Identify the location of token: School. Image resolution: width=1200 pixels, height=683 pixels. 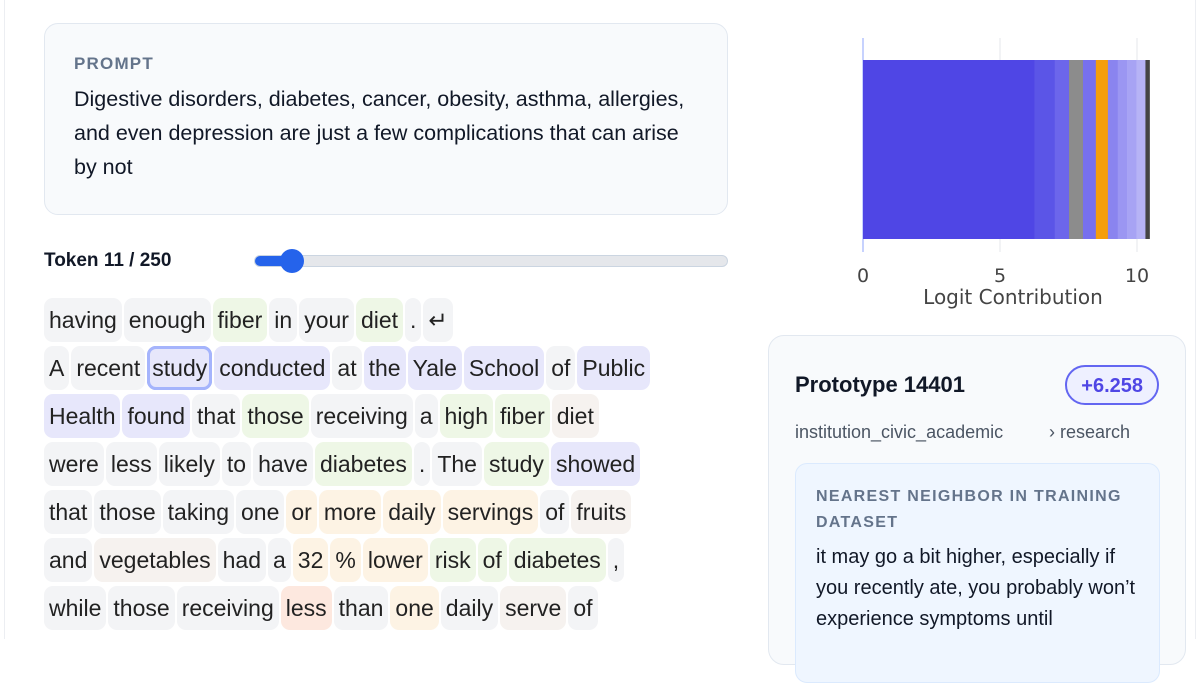
(504, 368).